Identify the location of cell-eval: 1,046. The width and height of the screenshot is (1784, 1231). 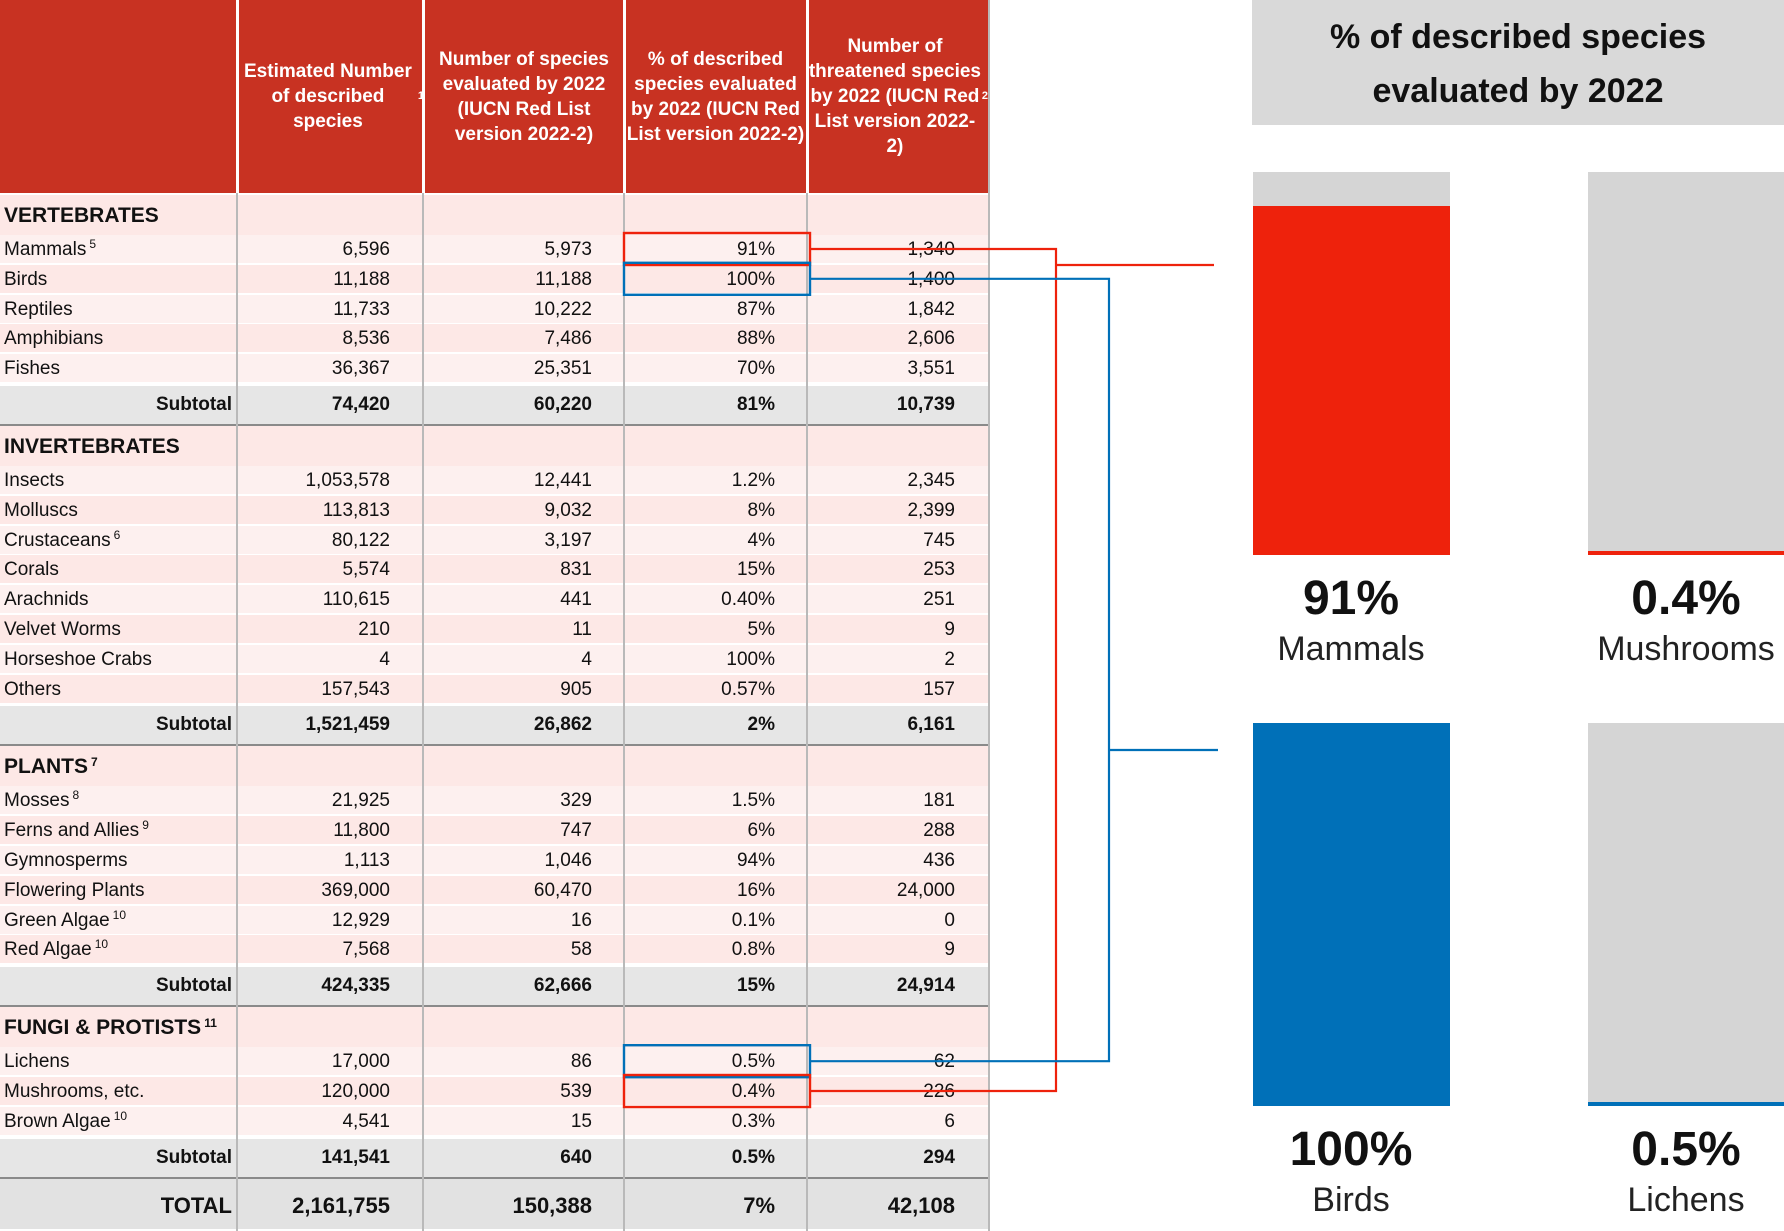
(568, 860).